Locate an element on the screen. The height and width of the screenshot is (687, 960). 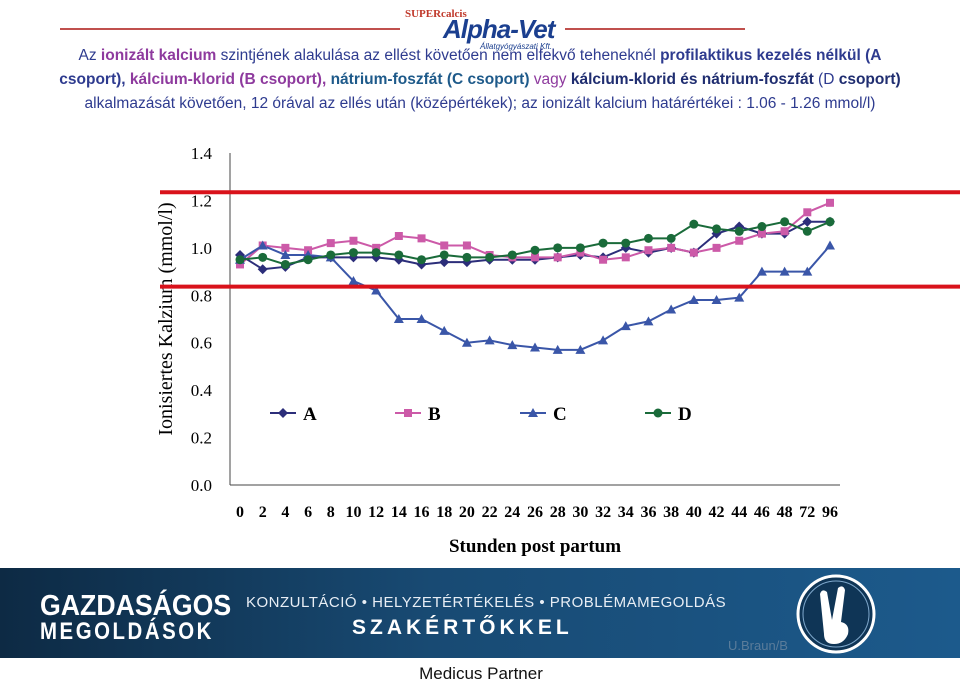
x-tick-label: 38 is located at coordinates (671, 512).